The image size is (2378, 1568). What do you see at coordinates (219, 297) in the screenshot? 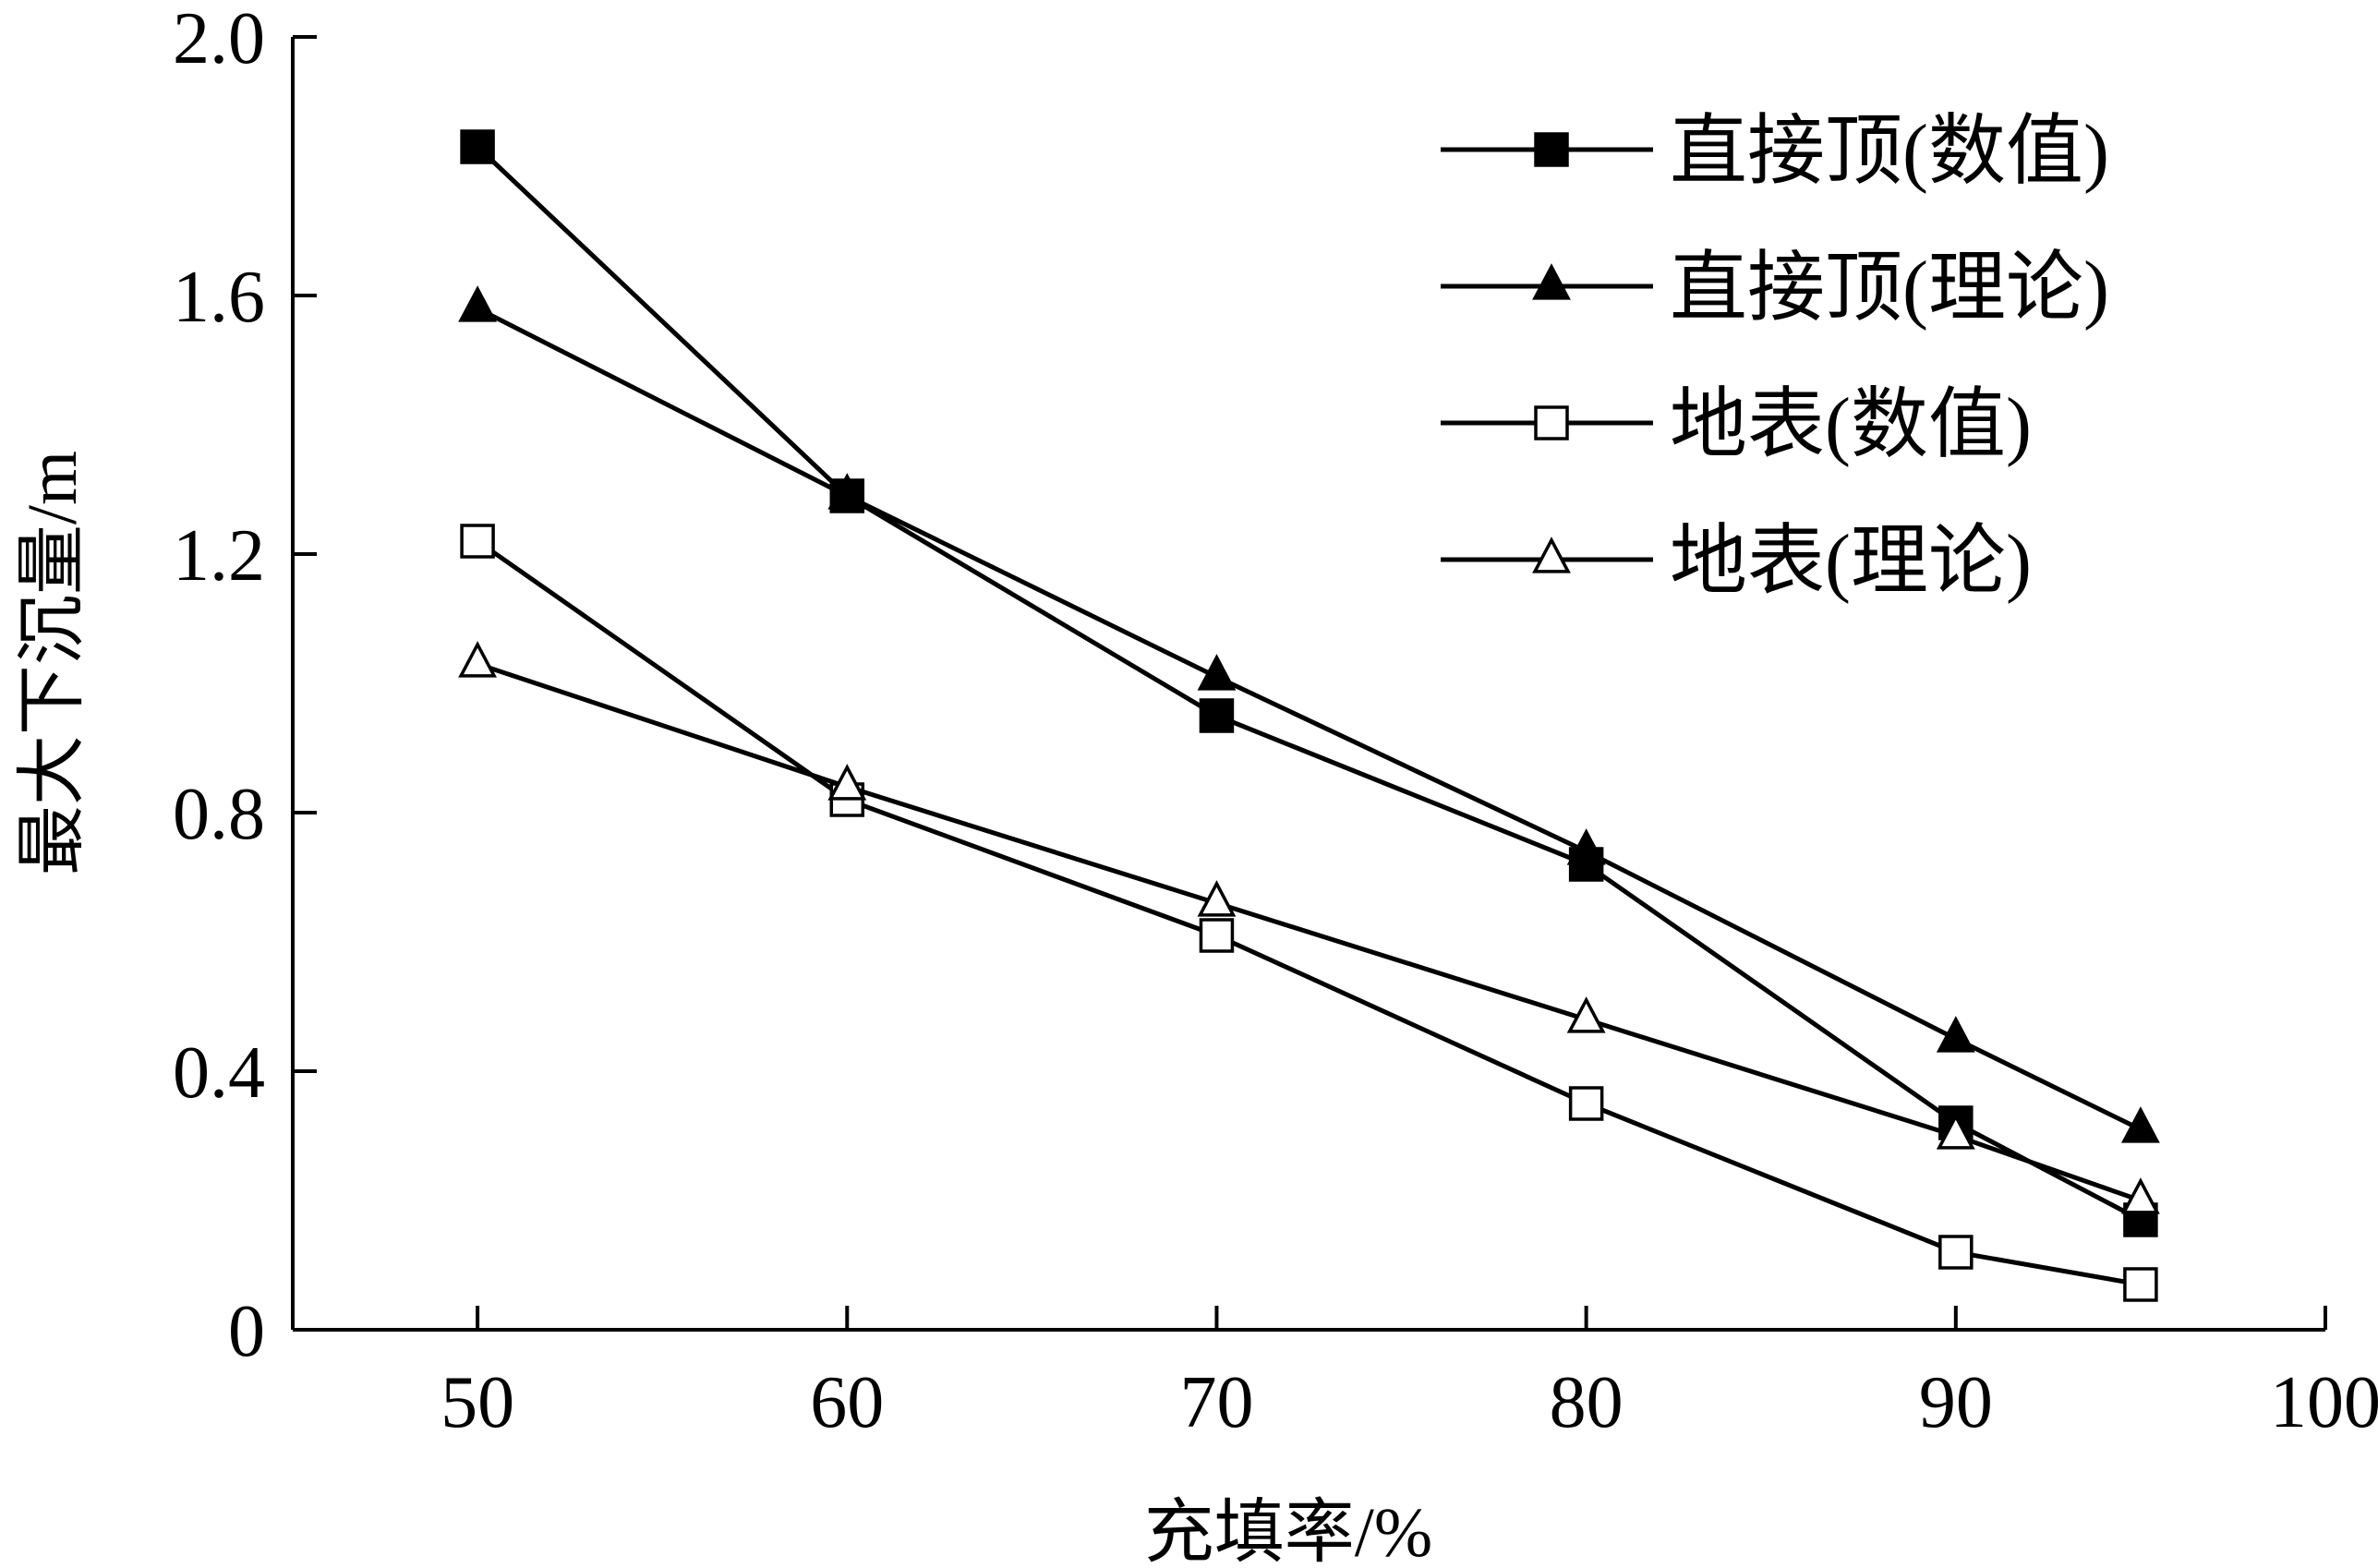
I see `y-tick-label: 1.6` at bounding box center [219, 297].